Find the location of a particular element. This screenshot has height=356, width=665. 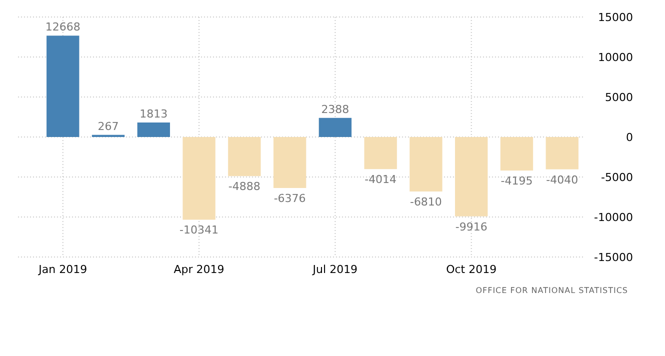

y-tick-label: -5000 is located at coordinates (617, 177).